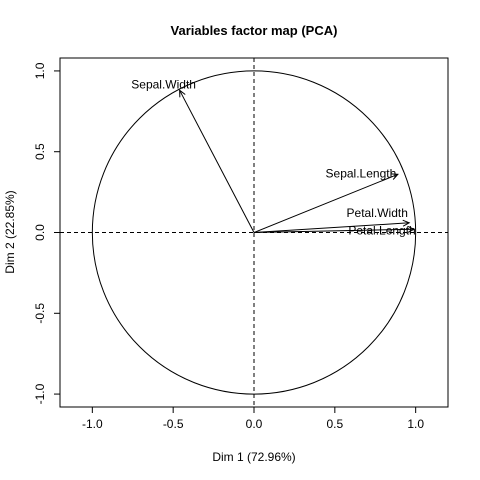  I want to click on y-tick-label: 1.0, so click(40, 70).